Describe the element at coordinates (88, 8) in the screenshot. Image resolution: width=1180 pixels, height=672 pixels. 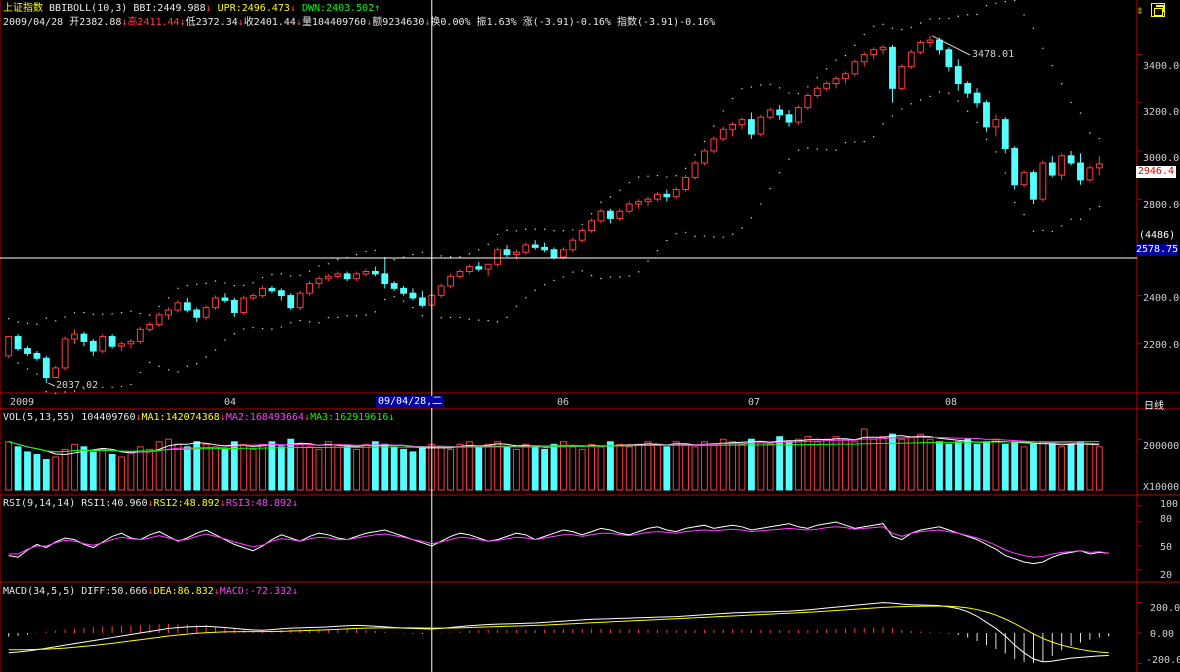
I see `indicator-name: BBIBOLL(10,3)` at that location.